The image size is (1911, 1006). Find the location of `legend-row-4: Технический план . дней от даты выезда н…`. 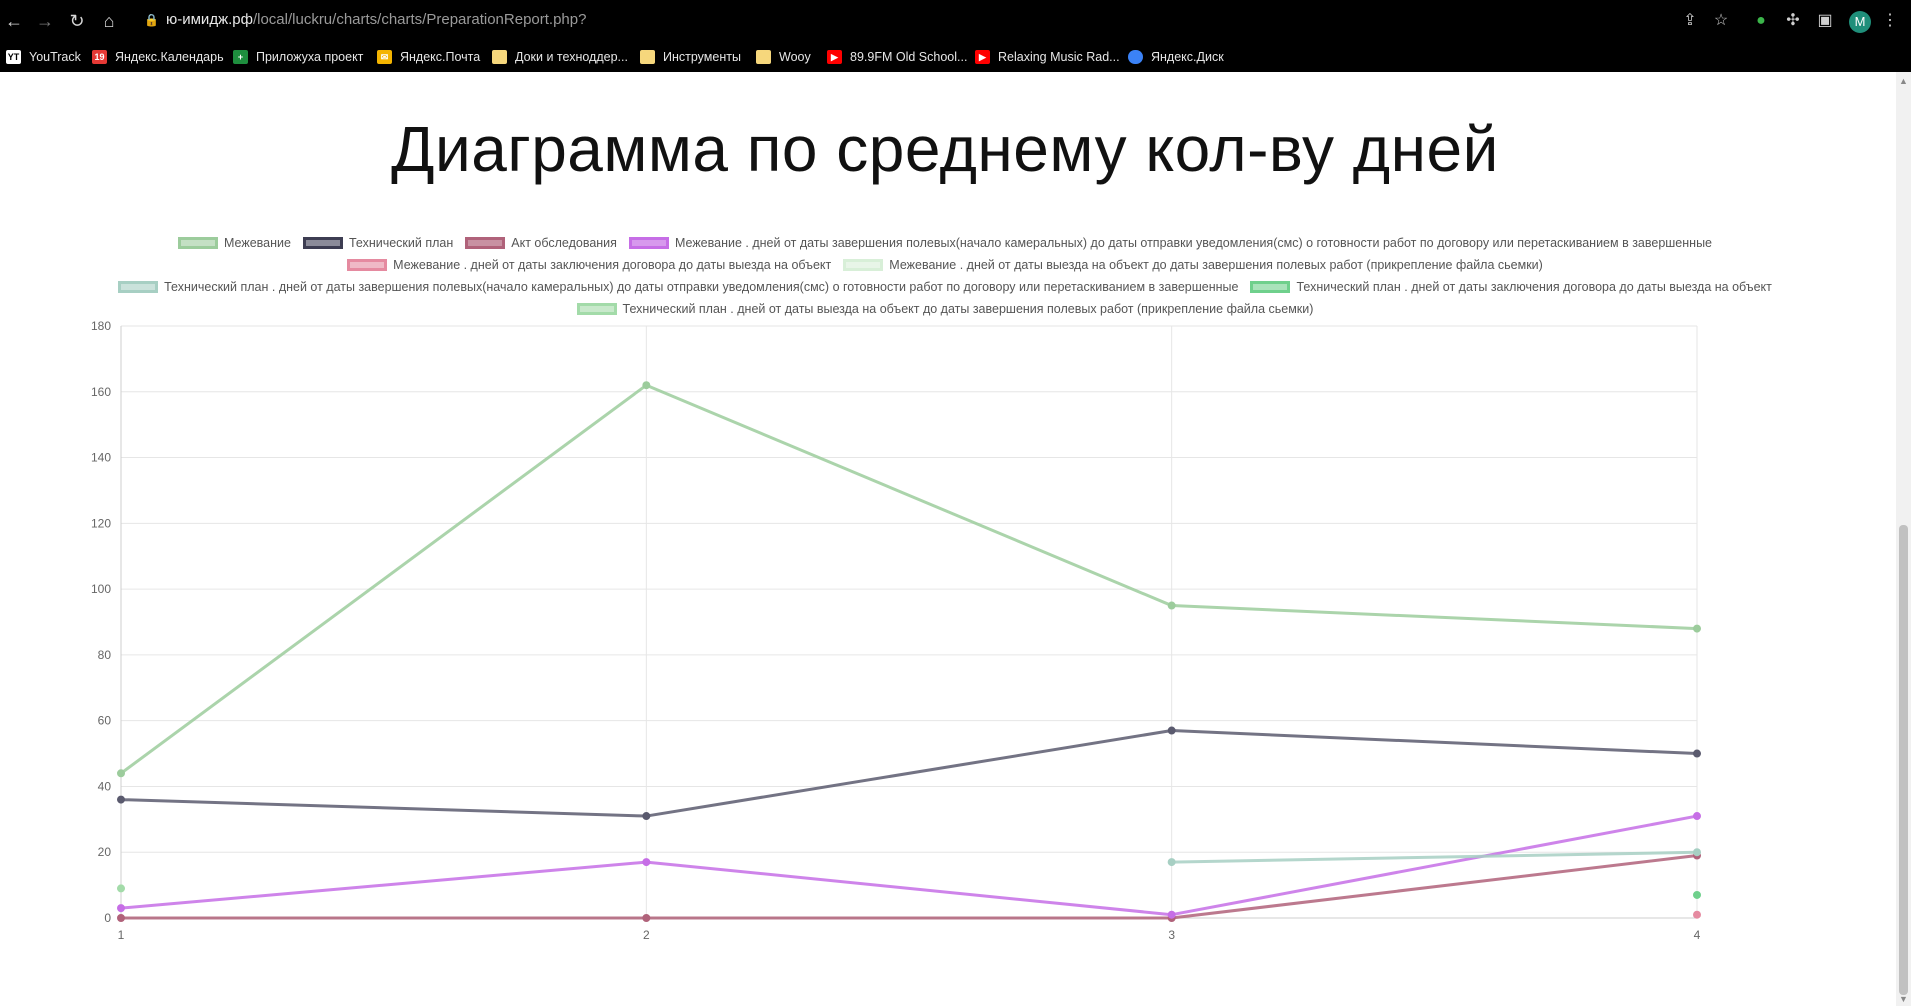

legend-row-4: Технический план . дней от даты выезда н… is located at coordinates (945, 309).